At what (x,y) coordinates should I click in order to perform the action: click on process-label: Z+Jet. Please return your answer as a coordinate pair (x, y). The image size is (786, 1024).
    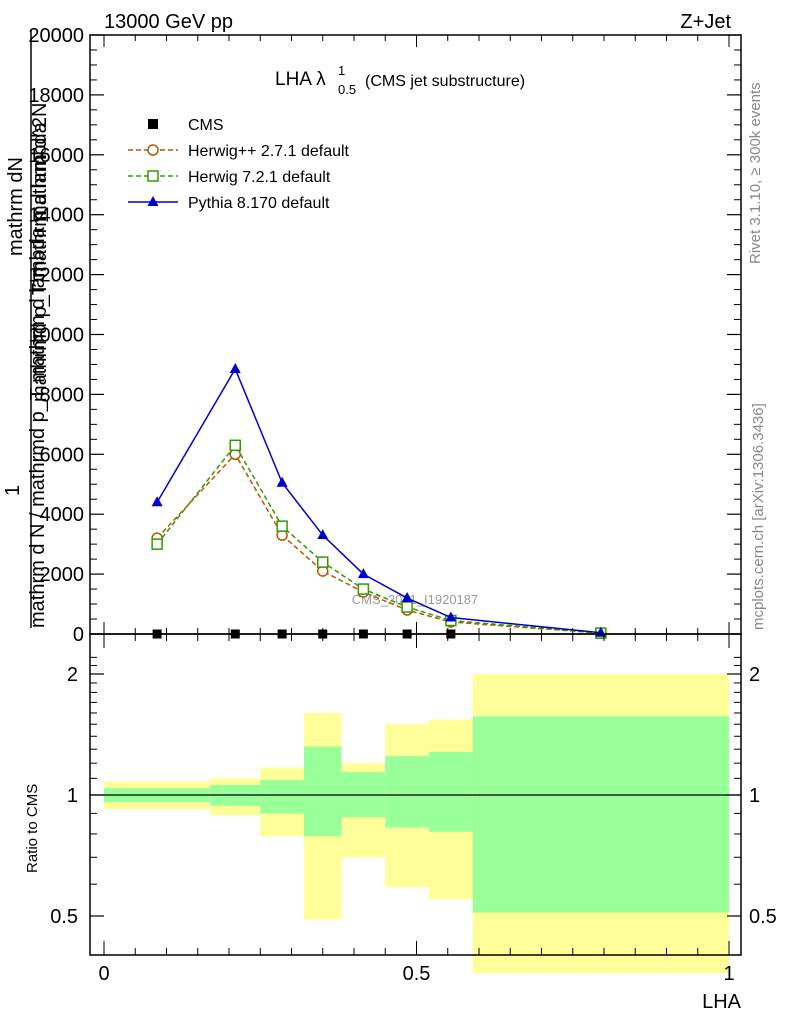
    Looking at the image, I should click on (705, 22).